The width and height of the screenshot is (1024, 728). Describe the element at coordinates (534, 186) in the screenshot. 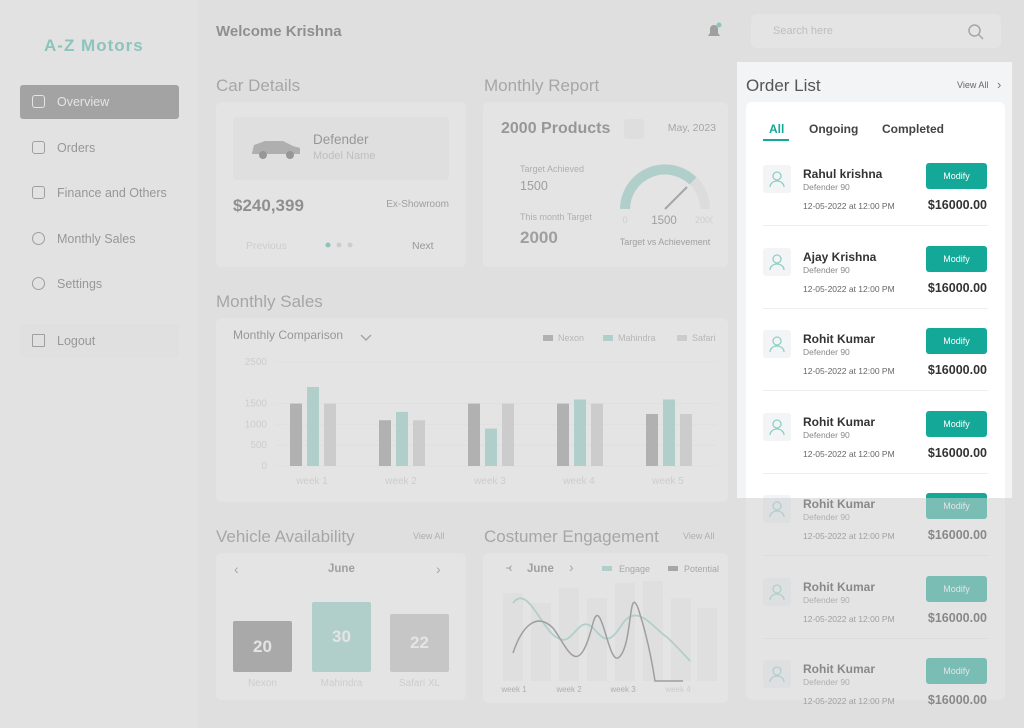

I see `achieved: 1500` at that location.